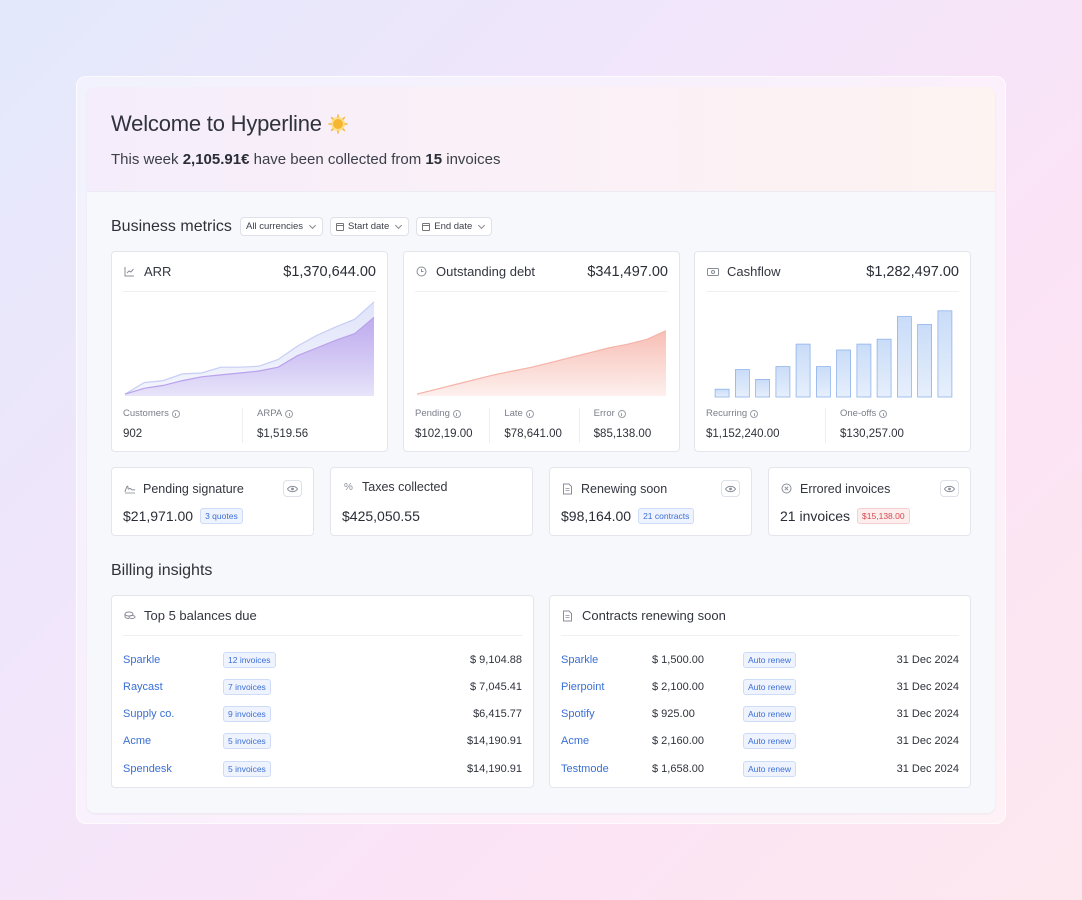 This screenshot has height=900, width=1082. Describe the element at coordinates (578, 714) in the screenshot. I see `customer-link: Spotify` at that location.